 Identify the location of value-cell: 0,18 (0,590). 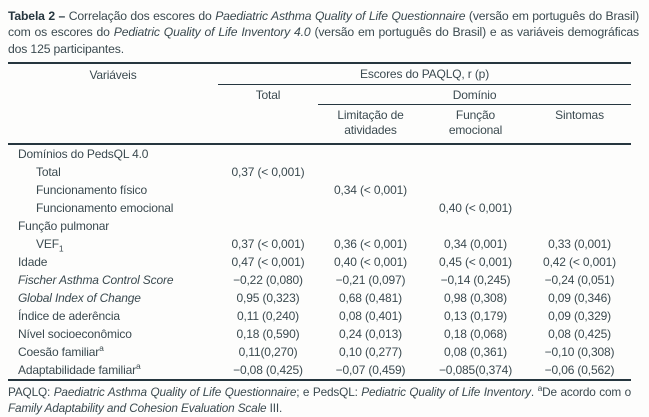
(268, 334).